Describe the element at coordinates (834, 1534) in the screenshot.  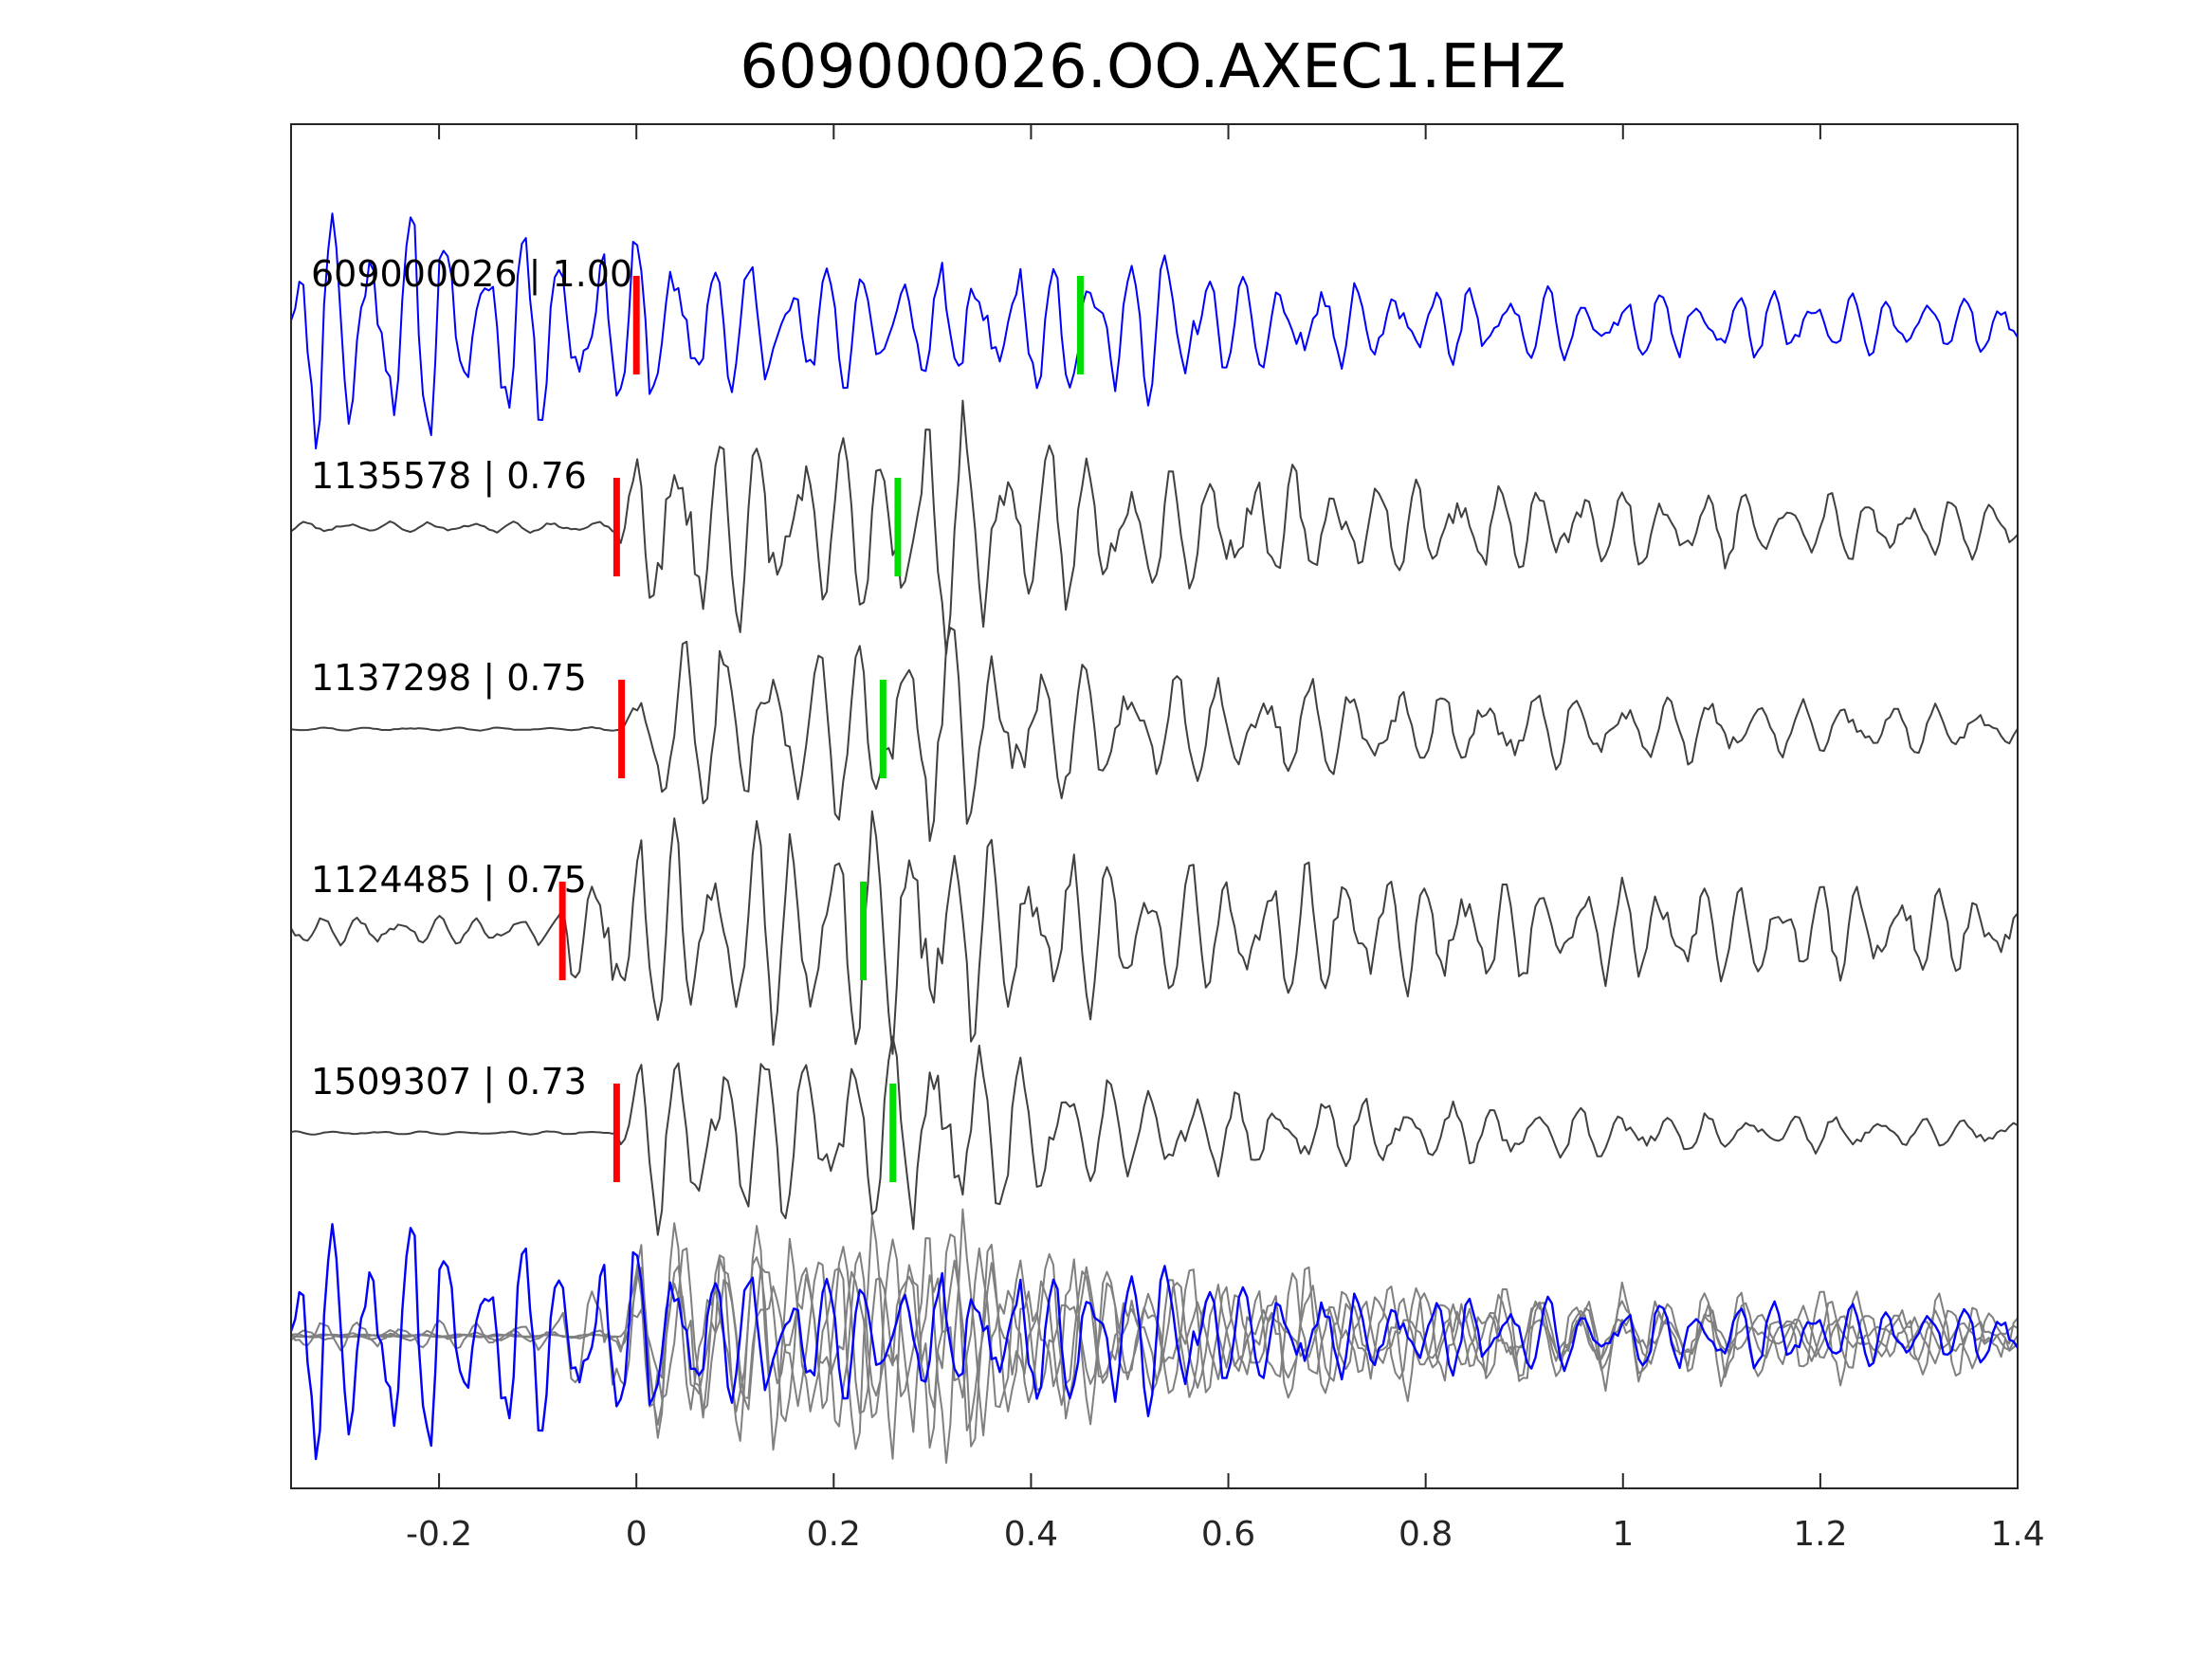
I see `x-tick-label: 0.2` at that location.